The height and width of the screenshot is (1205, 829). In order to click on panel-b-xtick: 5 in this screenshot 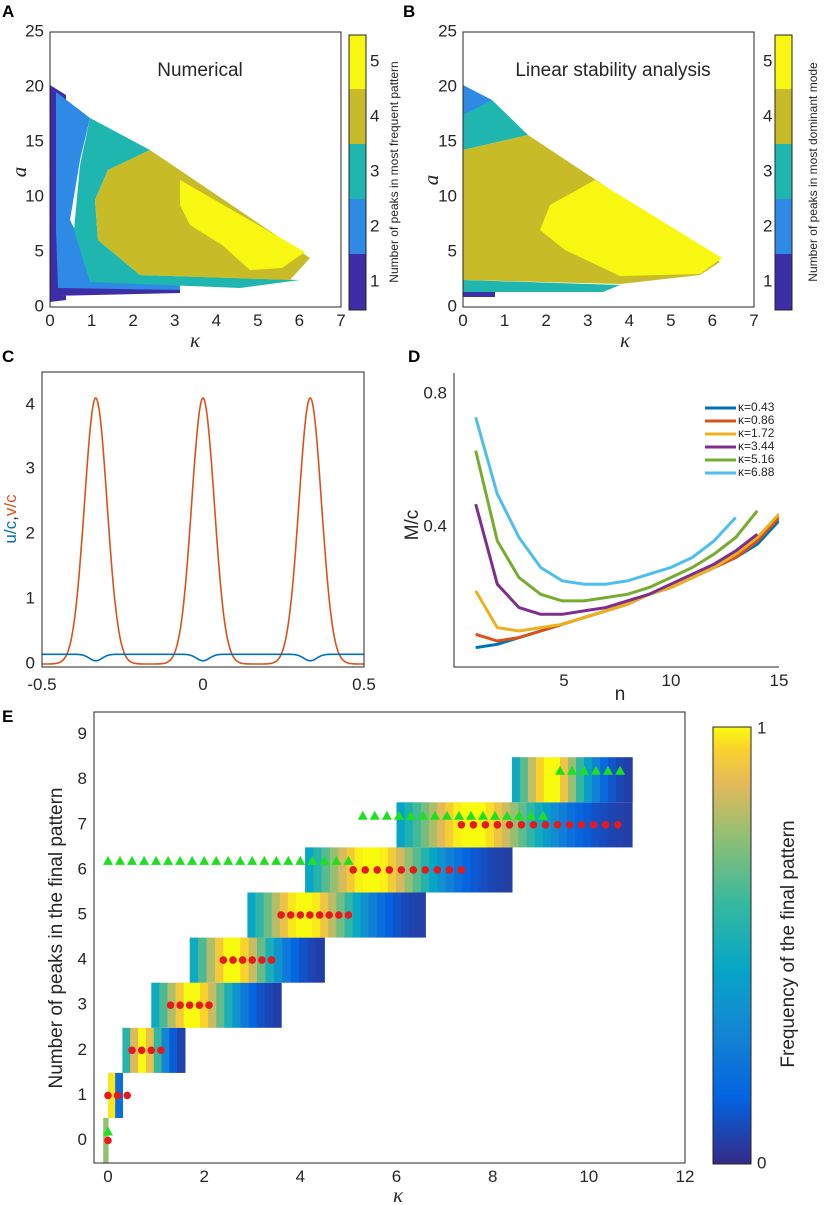, I will do `click(670, 320)`.